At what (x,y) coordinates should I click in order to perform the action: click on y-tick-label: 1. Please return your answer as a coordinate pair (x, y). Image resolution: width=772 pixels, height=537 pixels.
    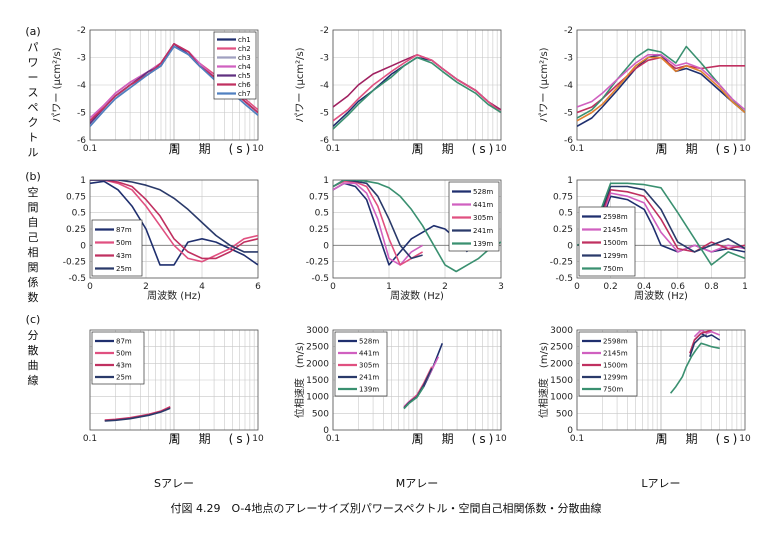
    Looking at the image, I should click on (570, 181).